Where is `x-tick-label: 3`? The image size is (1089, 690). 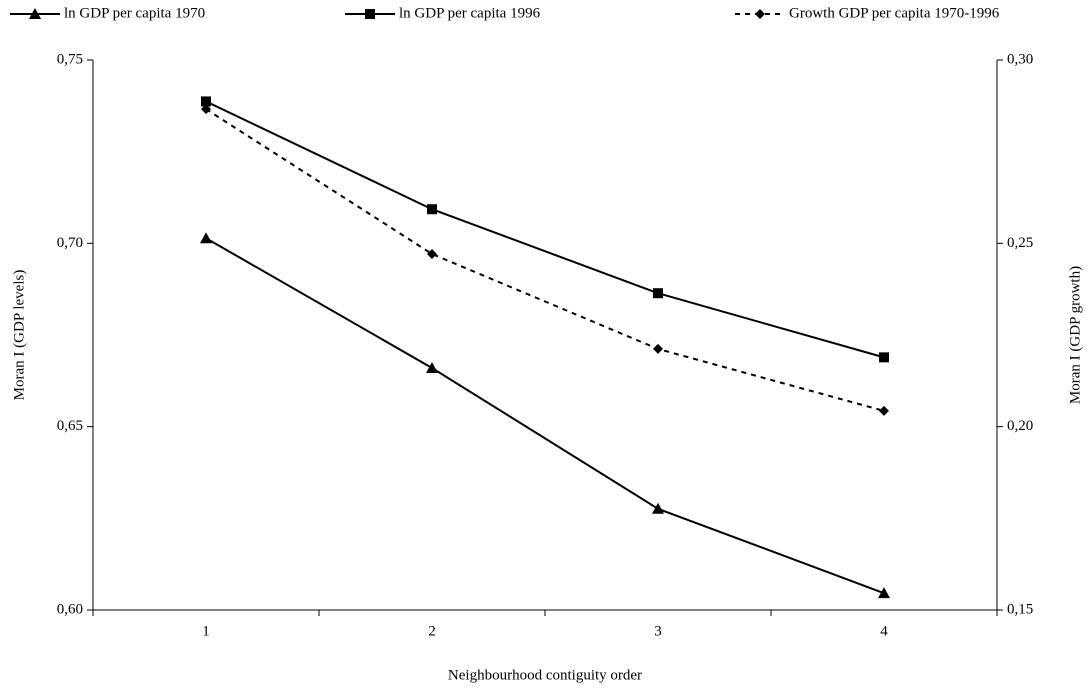
x-tick-label: 3 is located at coordinates (658, 631).